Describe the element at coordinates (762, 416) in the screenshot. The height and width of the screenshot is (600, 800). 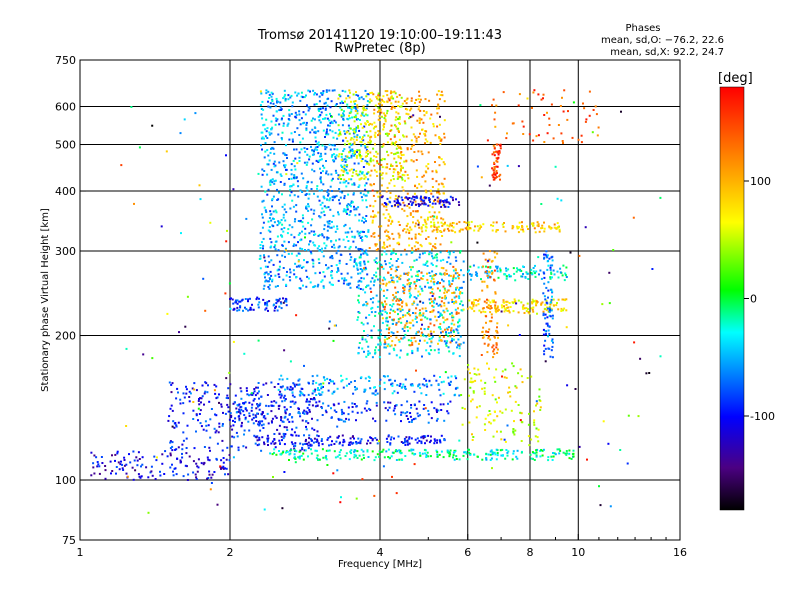
I see `colorbar-tick-label: -100` at that location.